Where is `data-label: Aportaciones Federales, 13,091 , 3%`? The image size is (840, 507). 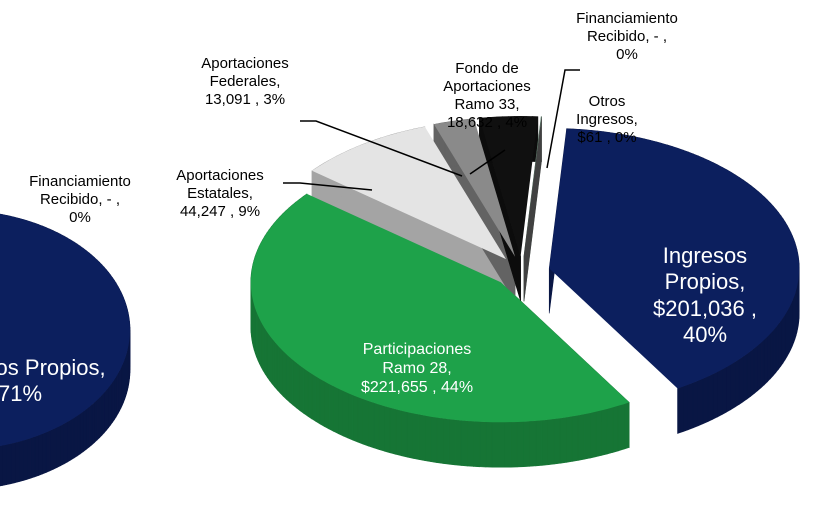
data-label: Aportaciones Federales, 13,091 , 3% is located at coordinates (245, 81).